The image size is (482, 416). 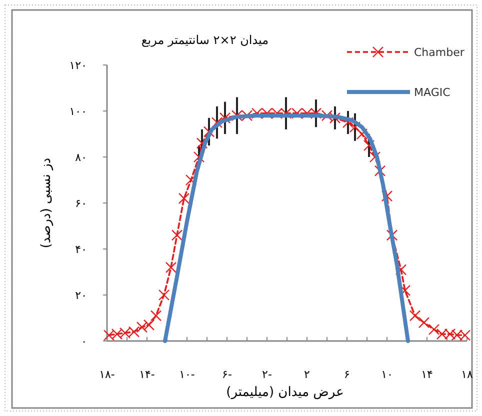 What do you see at coordinates (285, 392) in the screenshot?
I see `x-axis-title: عرض میدان (میلیمتر)` at bounding box center [285, 392].